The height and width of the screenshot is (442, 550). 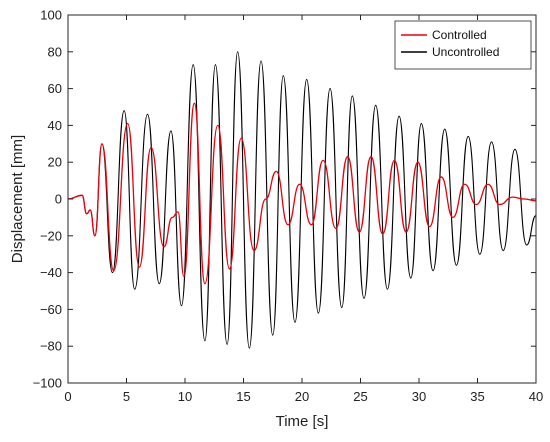 What do you see at coordinates (243, 396) in the screenshot?
I see `x-tick-label: 15` at bounding box center [243, 396].